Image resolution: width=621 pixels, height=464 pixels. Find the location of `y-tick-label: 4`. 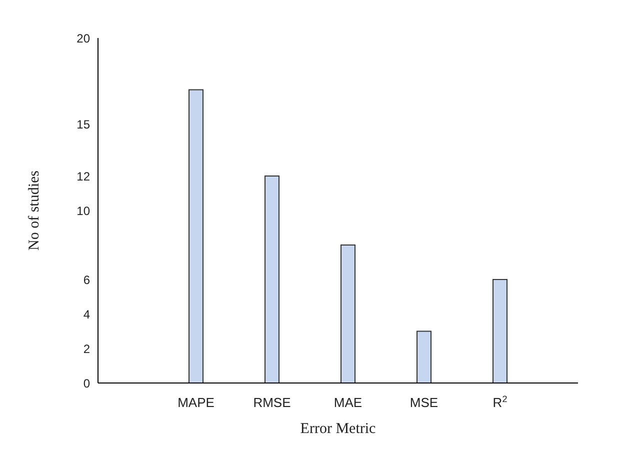

y-tick-label: 4 is located at coordinates (86, 314).